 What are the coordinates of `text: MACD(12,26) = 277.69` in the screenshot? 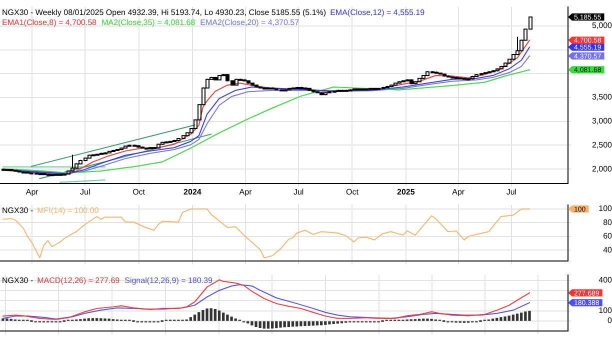 It's located at (78, 281).